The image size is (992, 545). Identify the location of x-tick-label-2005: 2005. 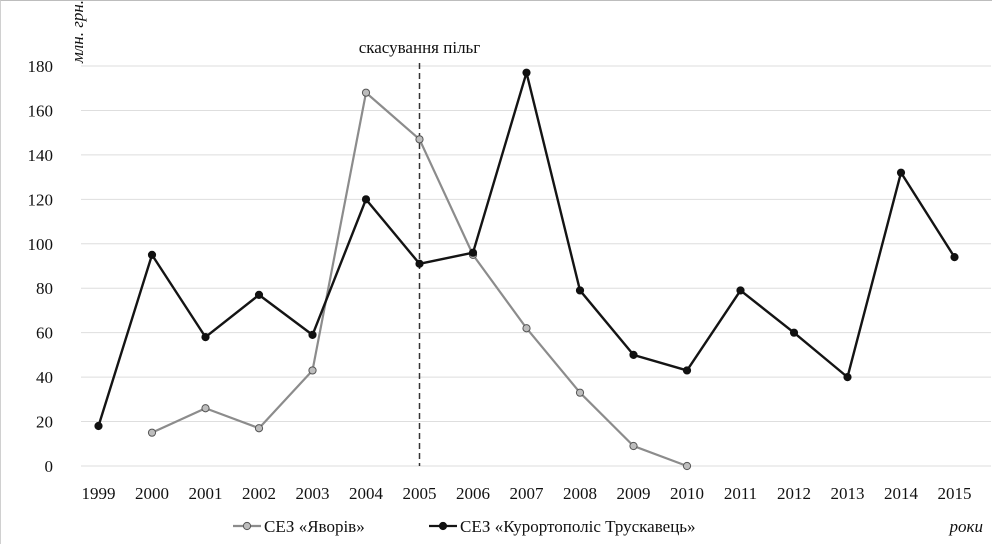
(420, 493).